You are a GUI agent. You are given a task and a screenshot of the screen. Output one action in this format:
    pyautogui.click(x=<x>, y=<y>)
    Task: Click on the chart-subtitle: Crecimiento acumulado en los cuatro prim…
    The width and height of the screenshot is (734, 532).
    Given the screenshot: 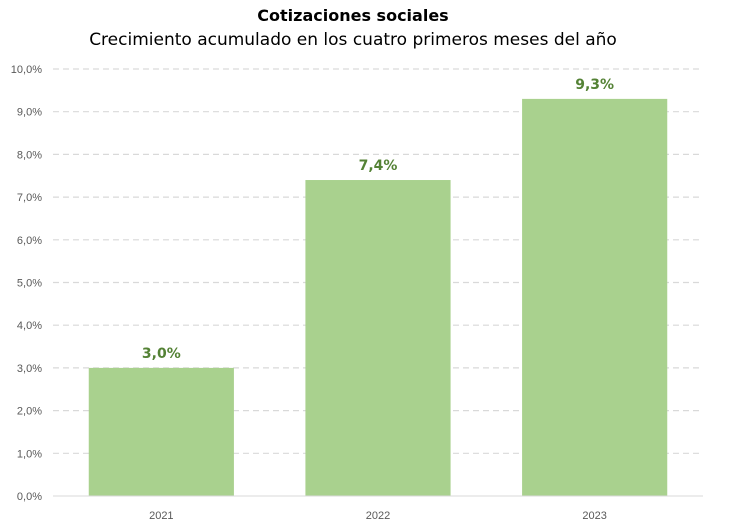 What is the action you would take?
    pyautogui.click(x=353, y=40)
    